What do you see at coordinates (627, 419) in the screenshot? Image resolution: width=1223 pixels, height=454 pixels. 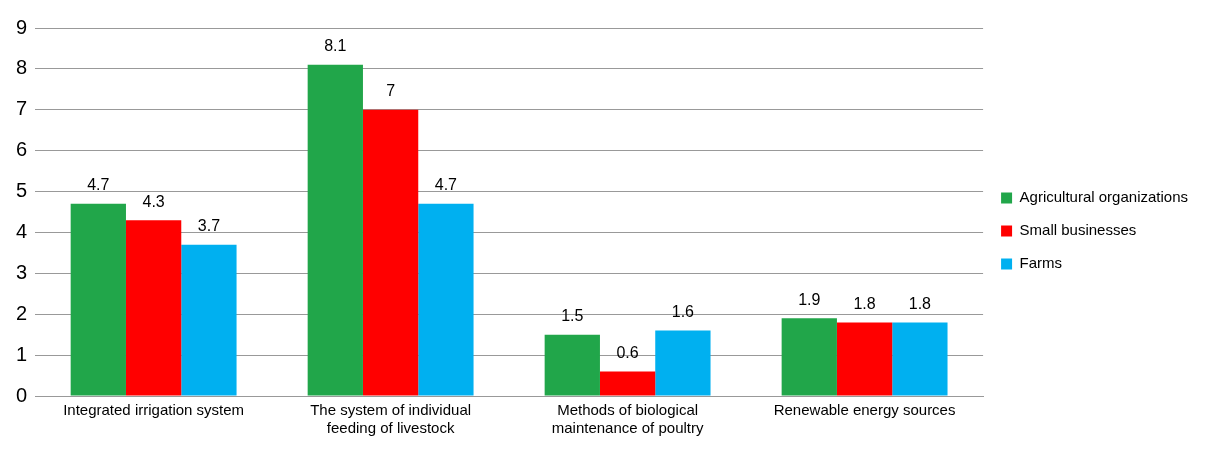 I see `x-tick-label: Methods of biological maintenance of poultry` at bounding box center [627, 419].